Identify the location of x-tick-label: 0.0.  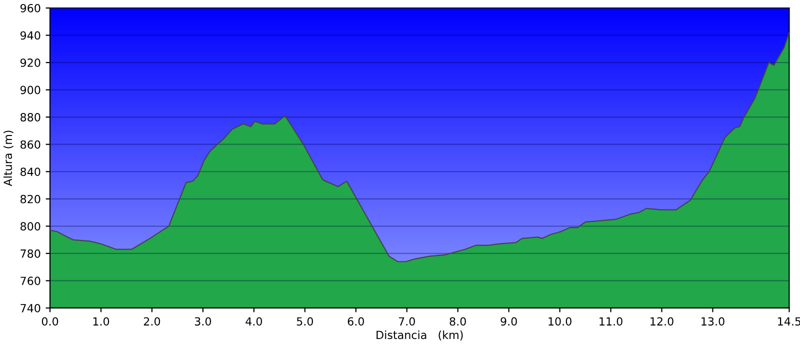
(50, 321).